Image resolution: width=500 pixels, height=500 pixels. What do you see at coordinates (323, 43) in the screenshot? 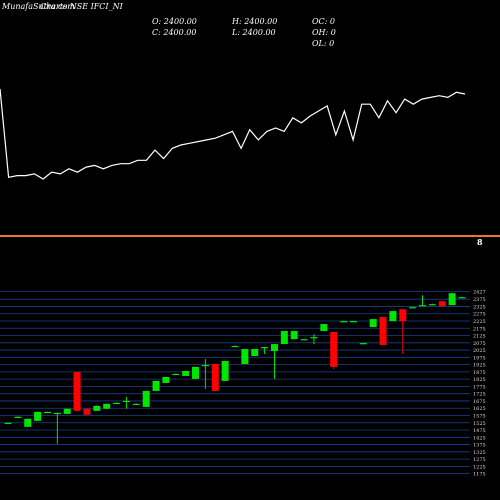
I see `summary: OL: 0` at bounding box center [323, 43].